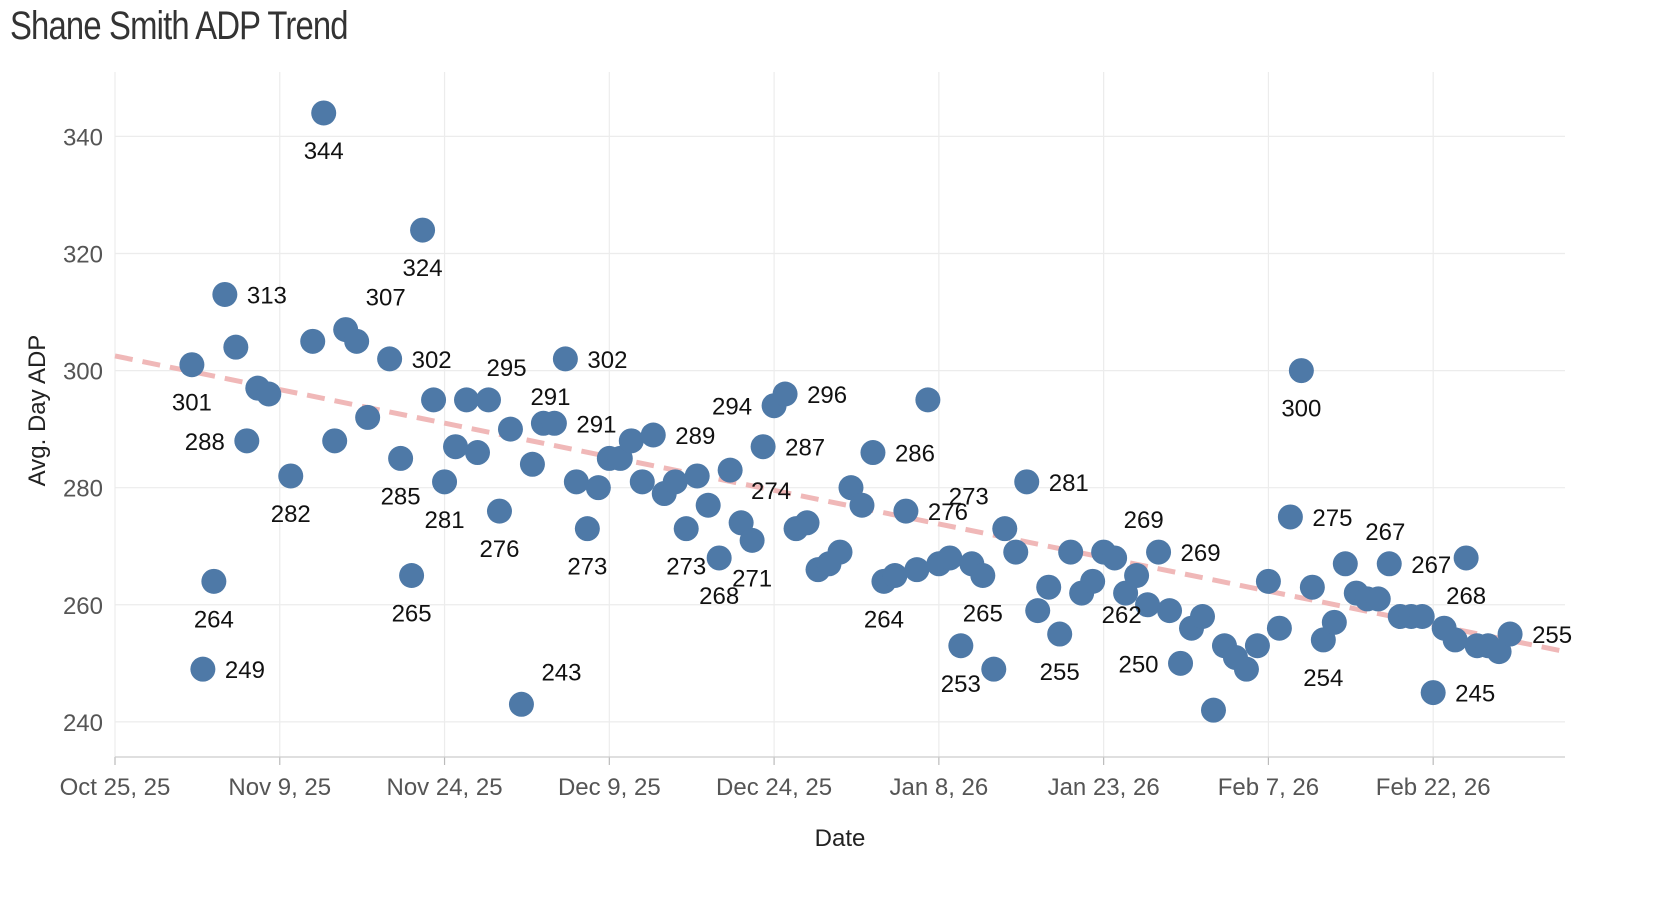 This screenshot has height=924, width=1672. Describe the element at coordinates (507, 368) in the screenshot. I see `data-label: 295` at that location.